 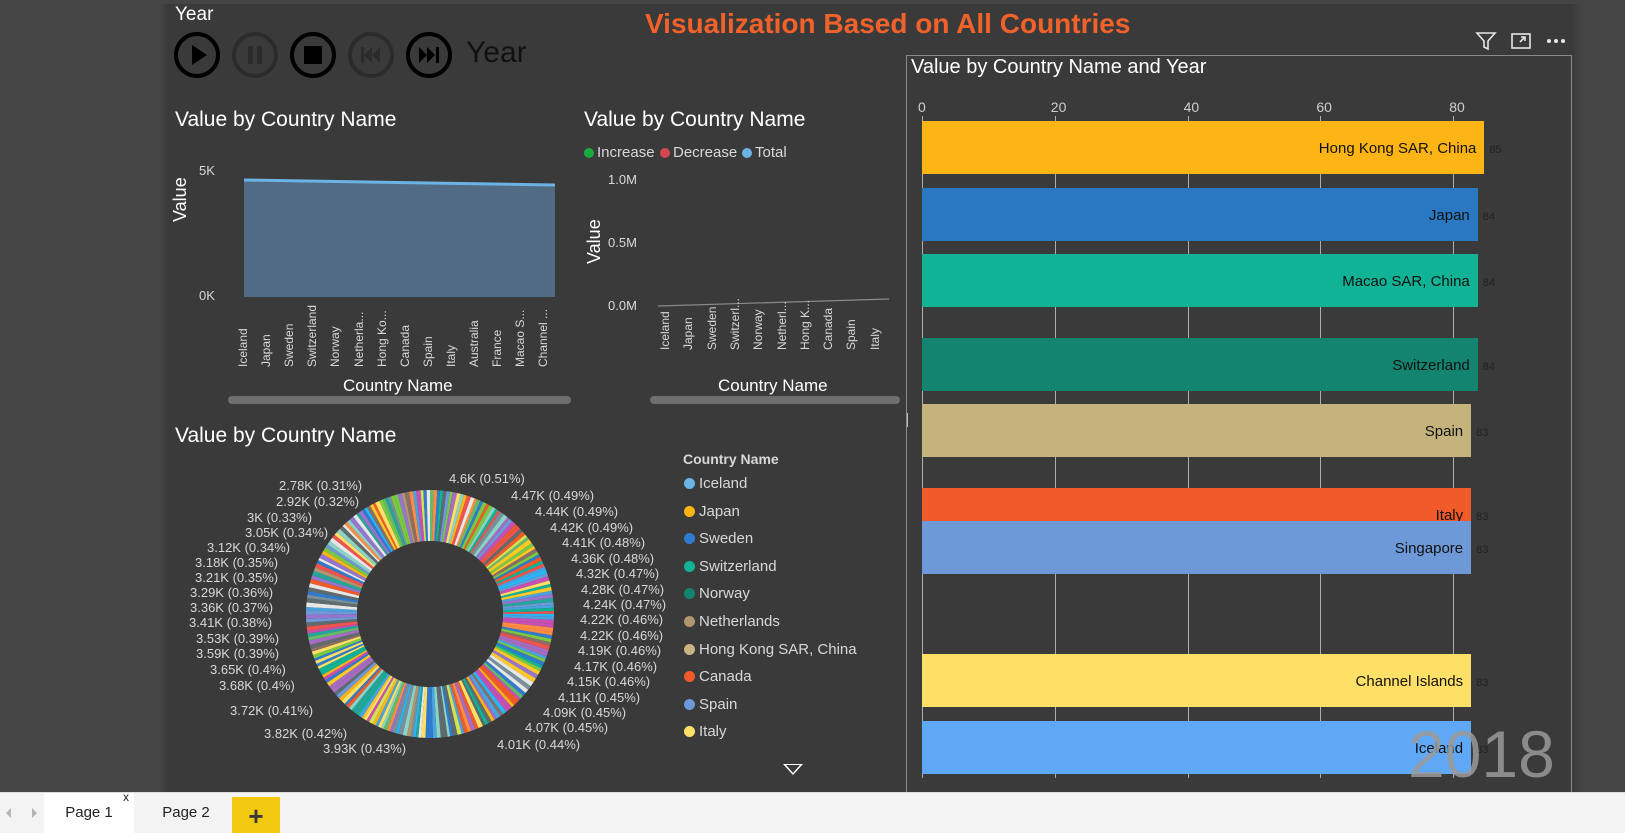 I want to click on legend-item: Netherlands, so click(x=732, y=621).